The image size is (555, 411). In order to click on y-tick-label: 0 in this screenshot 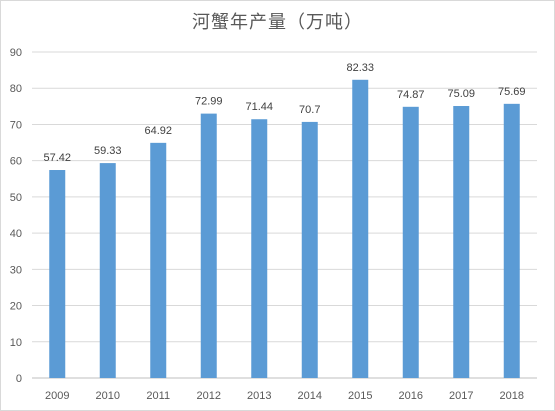, I will do `click(19, 379)`.